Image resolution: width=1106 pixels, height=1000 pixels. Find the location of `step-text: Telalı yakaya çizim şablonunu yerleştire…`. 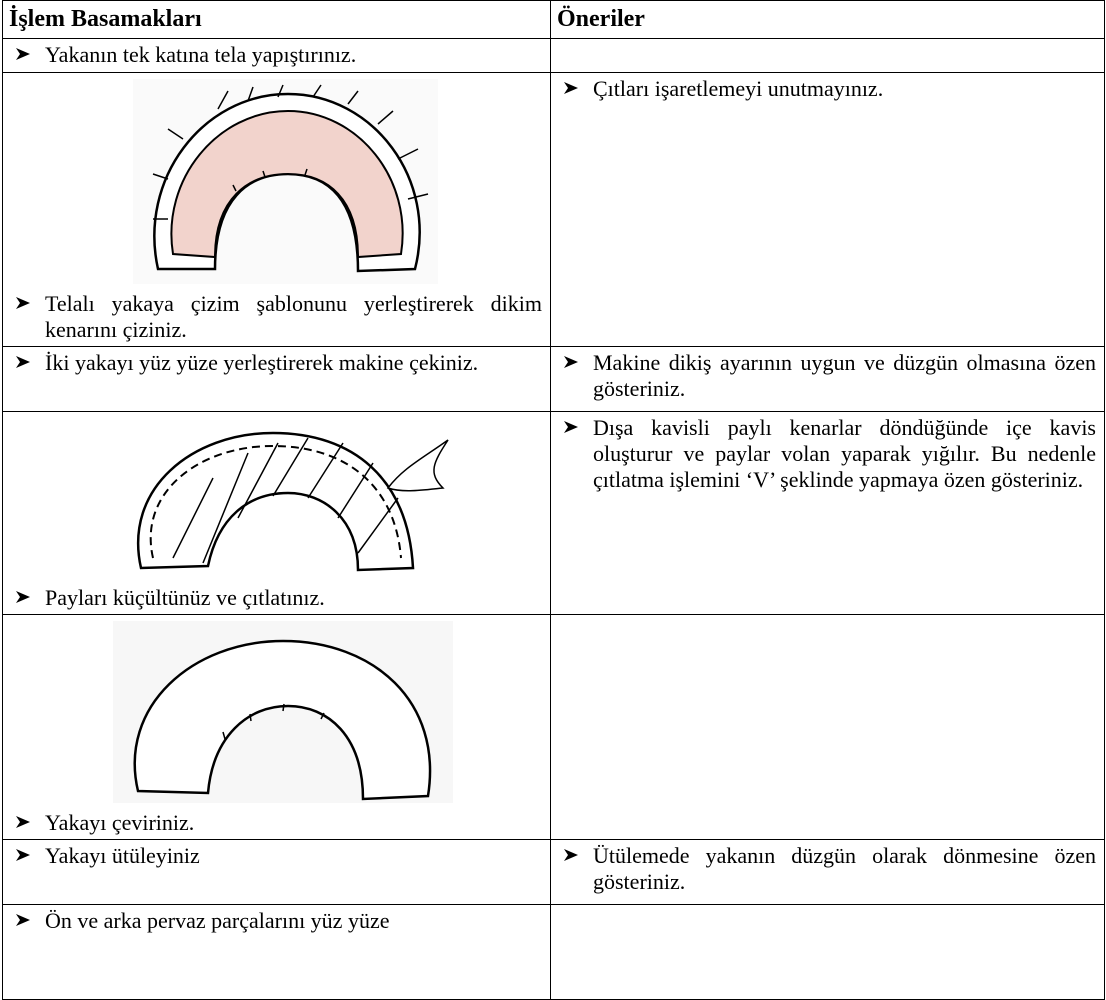

step-text: Telalı yakaya çizim şablonunu yerleştire… is located at coordinates (293, 316).